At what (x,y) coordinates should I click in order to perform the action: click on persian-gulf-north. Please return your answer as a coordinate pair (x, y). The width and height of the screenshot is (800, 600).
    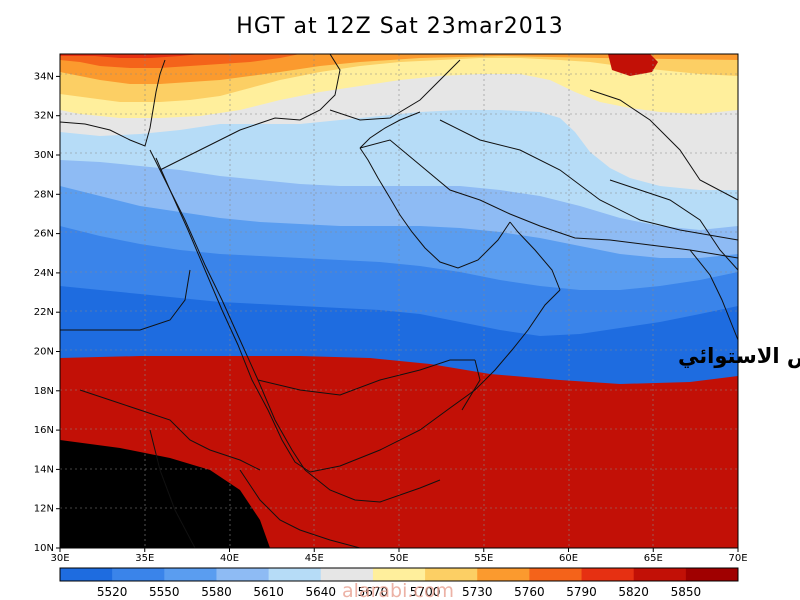
    Looking at the image, I should click on (390, 130).